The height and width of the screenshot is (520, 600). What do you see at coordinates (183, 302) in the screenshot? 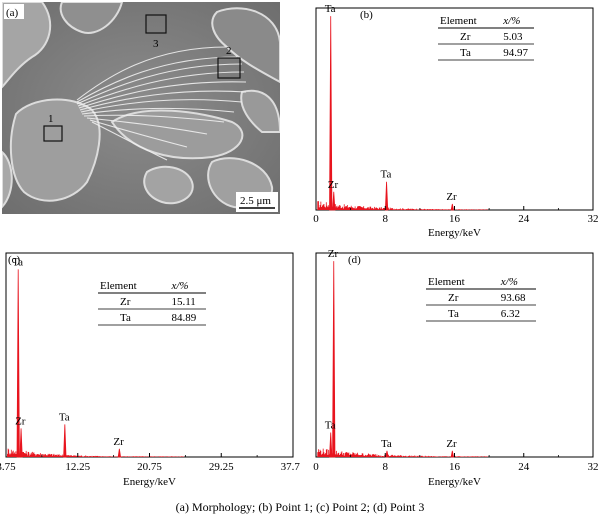
I see `table-cell-value-c-0: 15.11` at bounding box center [183, 302].